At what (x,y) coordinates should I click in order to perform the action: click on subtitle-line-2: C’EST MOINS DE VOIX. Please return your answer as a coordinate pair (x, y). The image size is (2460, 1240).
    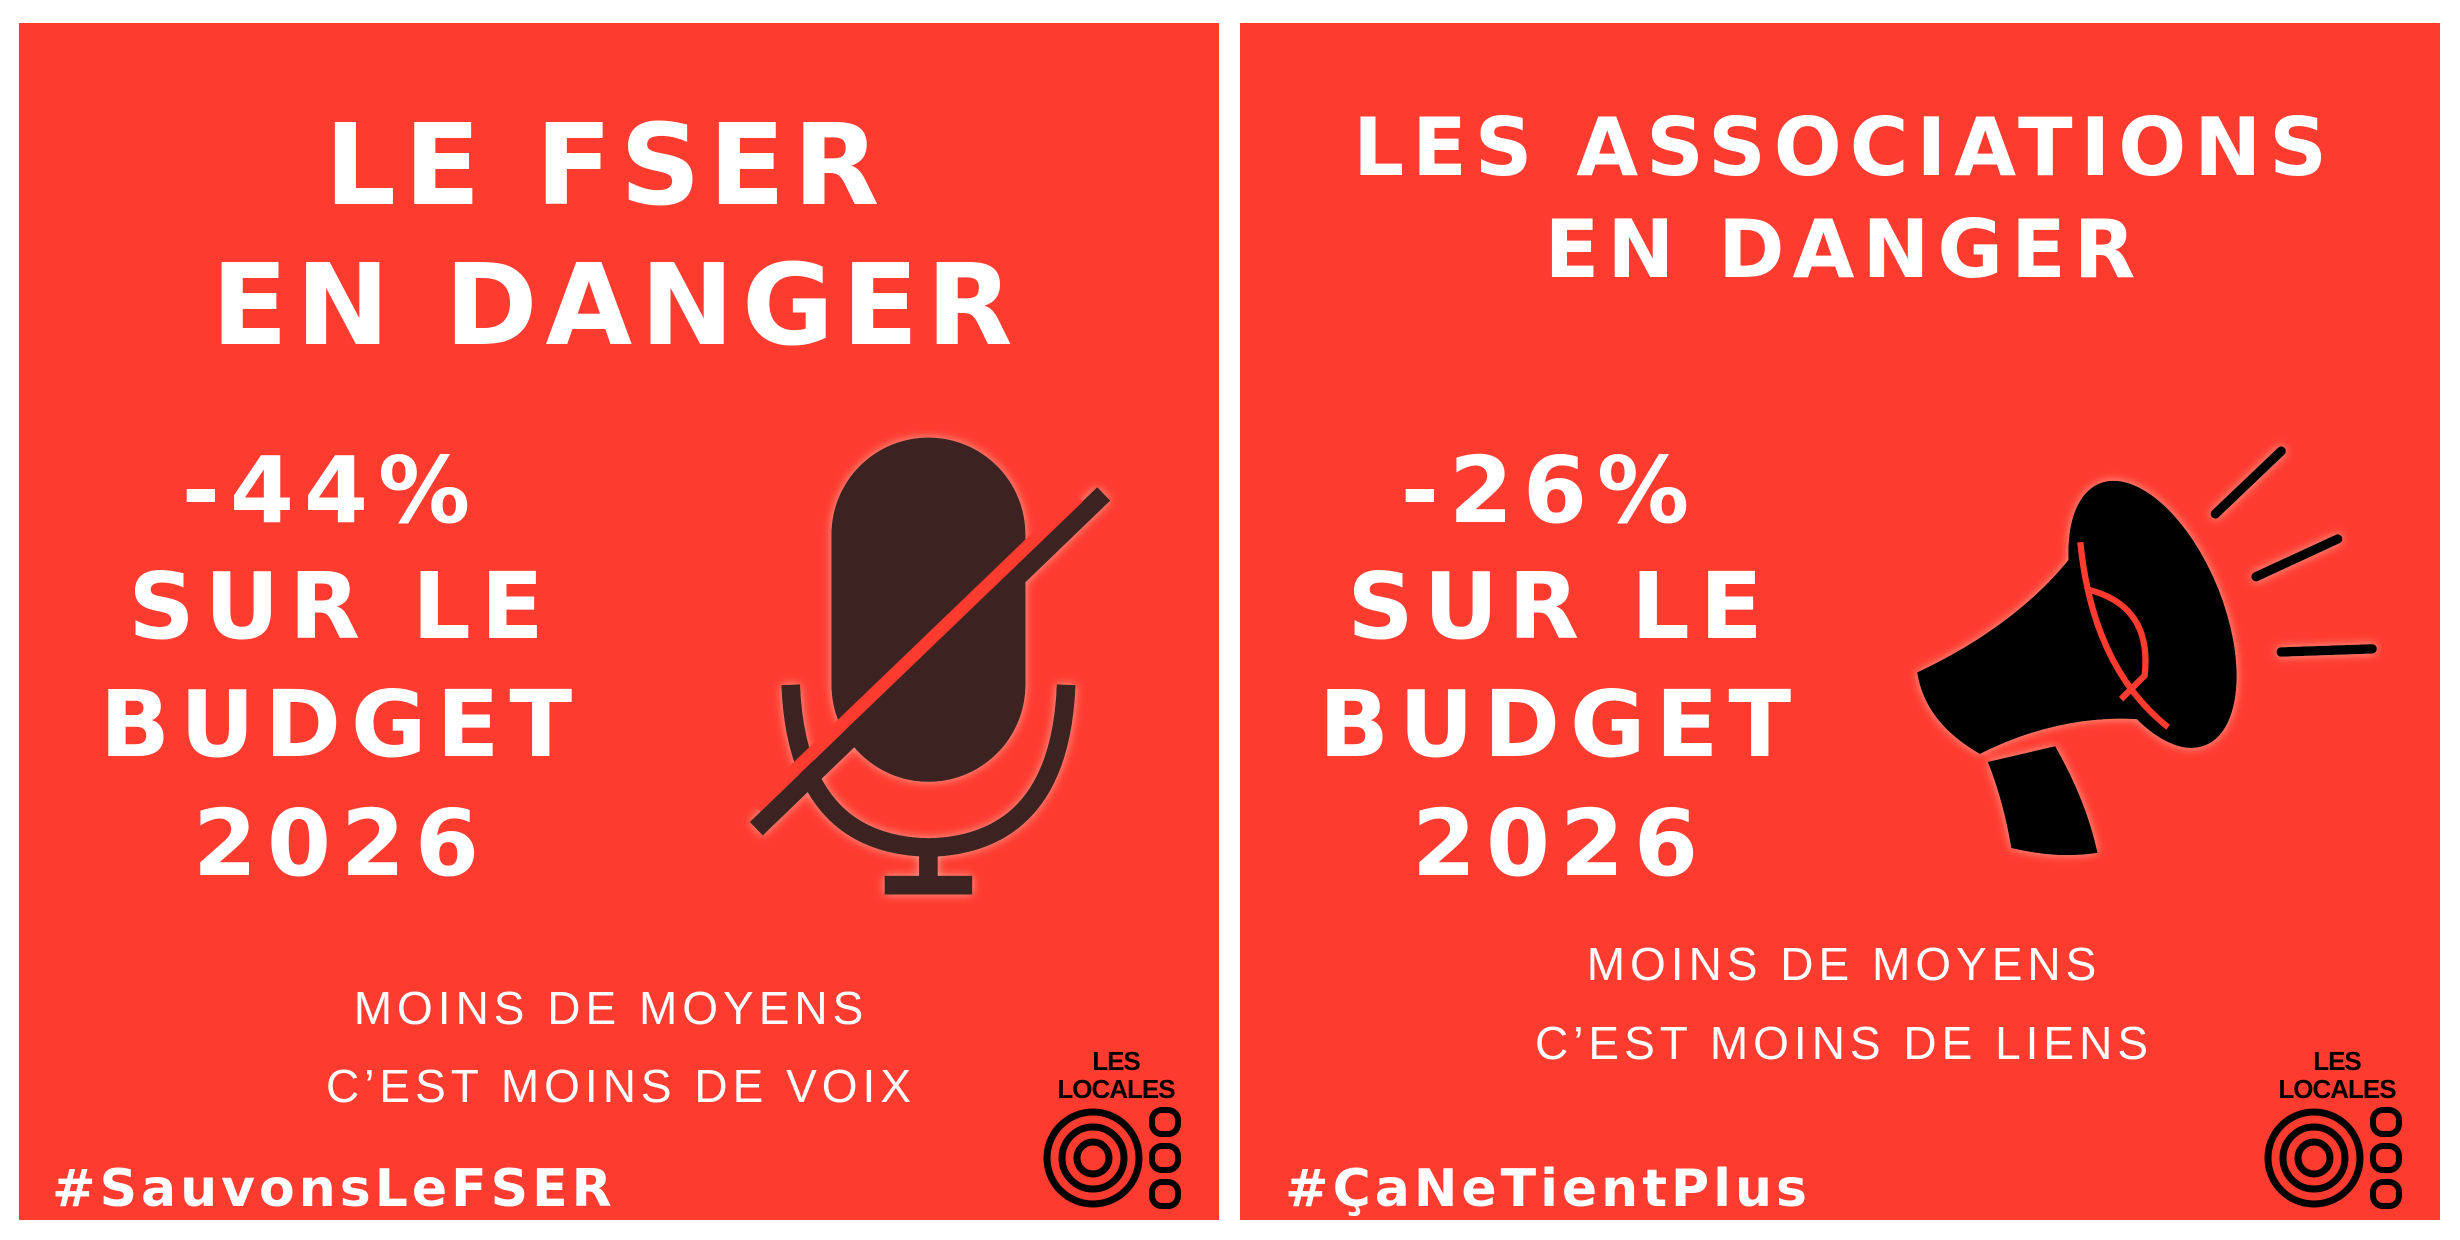
    Looking at the image, I should click on (621, 1086).